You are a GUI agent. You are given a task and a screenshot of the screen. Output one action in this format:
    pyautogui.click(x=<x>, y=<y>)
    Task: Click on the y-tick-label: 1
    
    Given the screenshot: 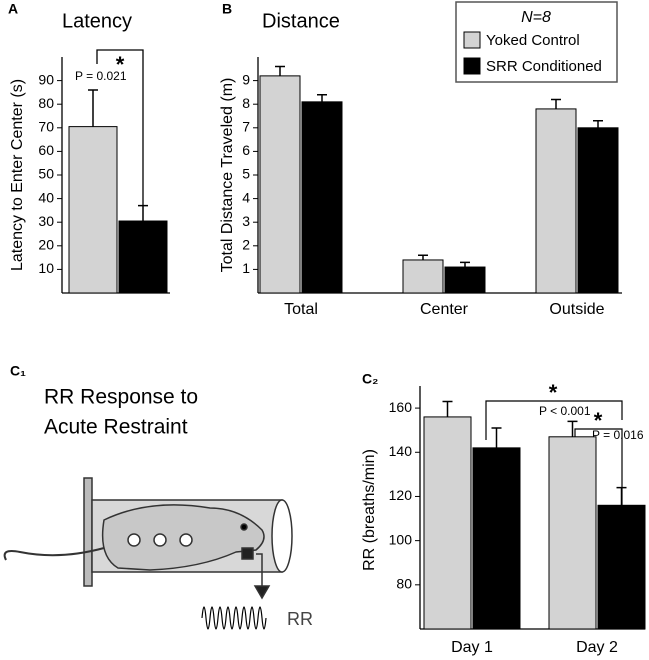 What is the action you would take?
    pyautogui.click(x=246, y=268)
    